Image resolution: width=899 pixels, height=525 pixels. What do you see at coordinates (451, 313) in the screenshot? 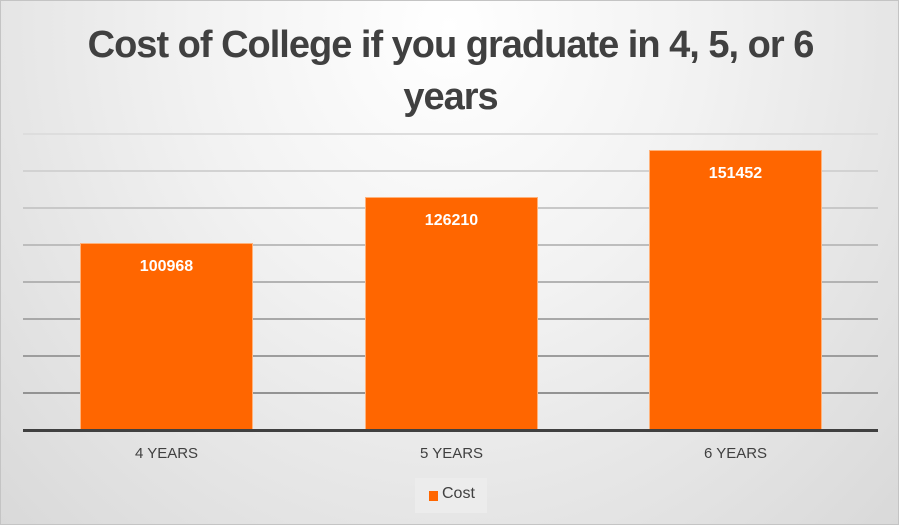
I see `bar: 126210` at bounding box center [451, 313].